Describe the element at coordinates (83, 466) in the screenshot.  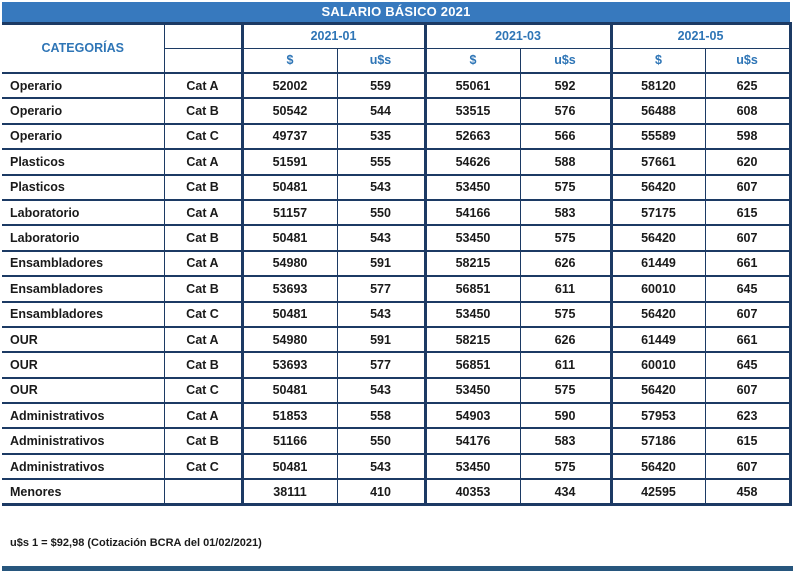
I see `category-cell: Administrativos` at that location.